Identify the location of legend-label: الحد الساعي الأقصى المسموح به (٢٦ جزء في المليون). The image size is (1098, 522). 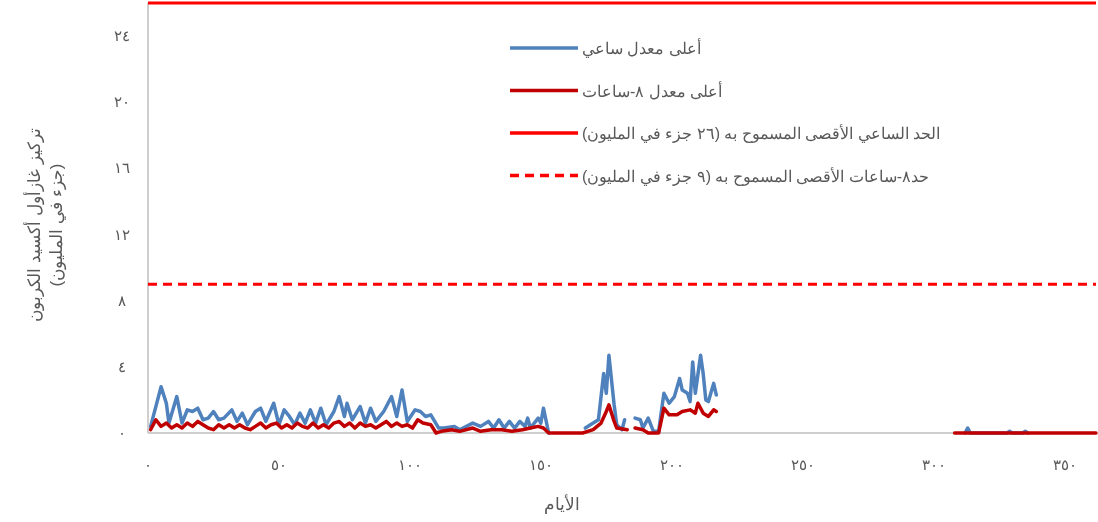
(761, 133).